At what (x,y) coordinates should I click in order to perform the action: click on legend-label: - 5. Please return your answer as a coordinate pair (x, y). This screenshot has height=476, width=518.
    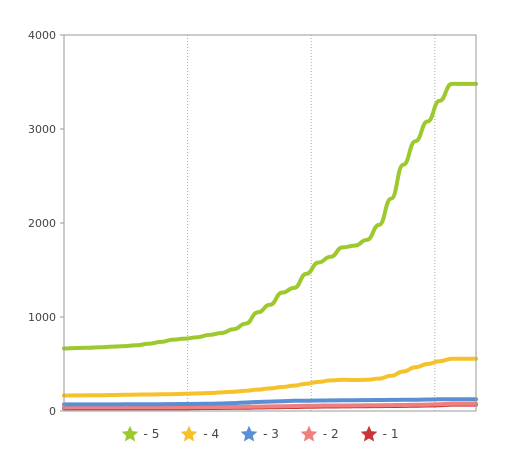
    Looking at the image, I should click on (151, 434).